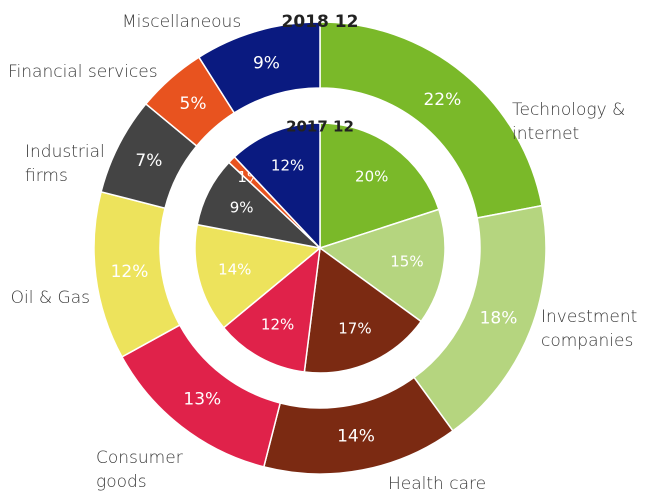 This screenshot has width=651, height=497. What do you see at coordinates (569, 122) in the screenshot?
I see `category-label: Technology & internet` at bounding box center [569, 122].